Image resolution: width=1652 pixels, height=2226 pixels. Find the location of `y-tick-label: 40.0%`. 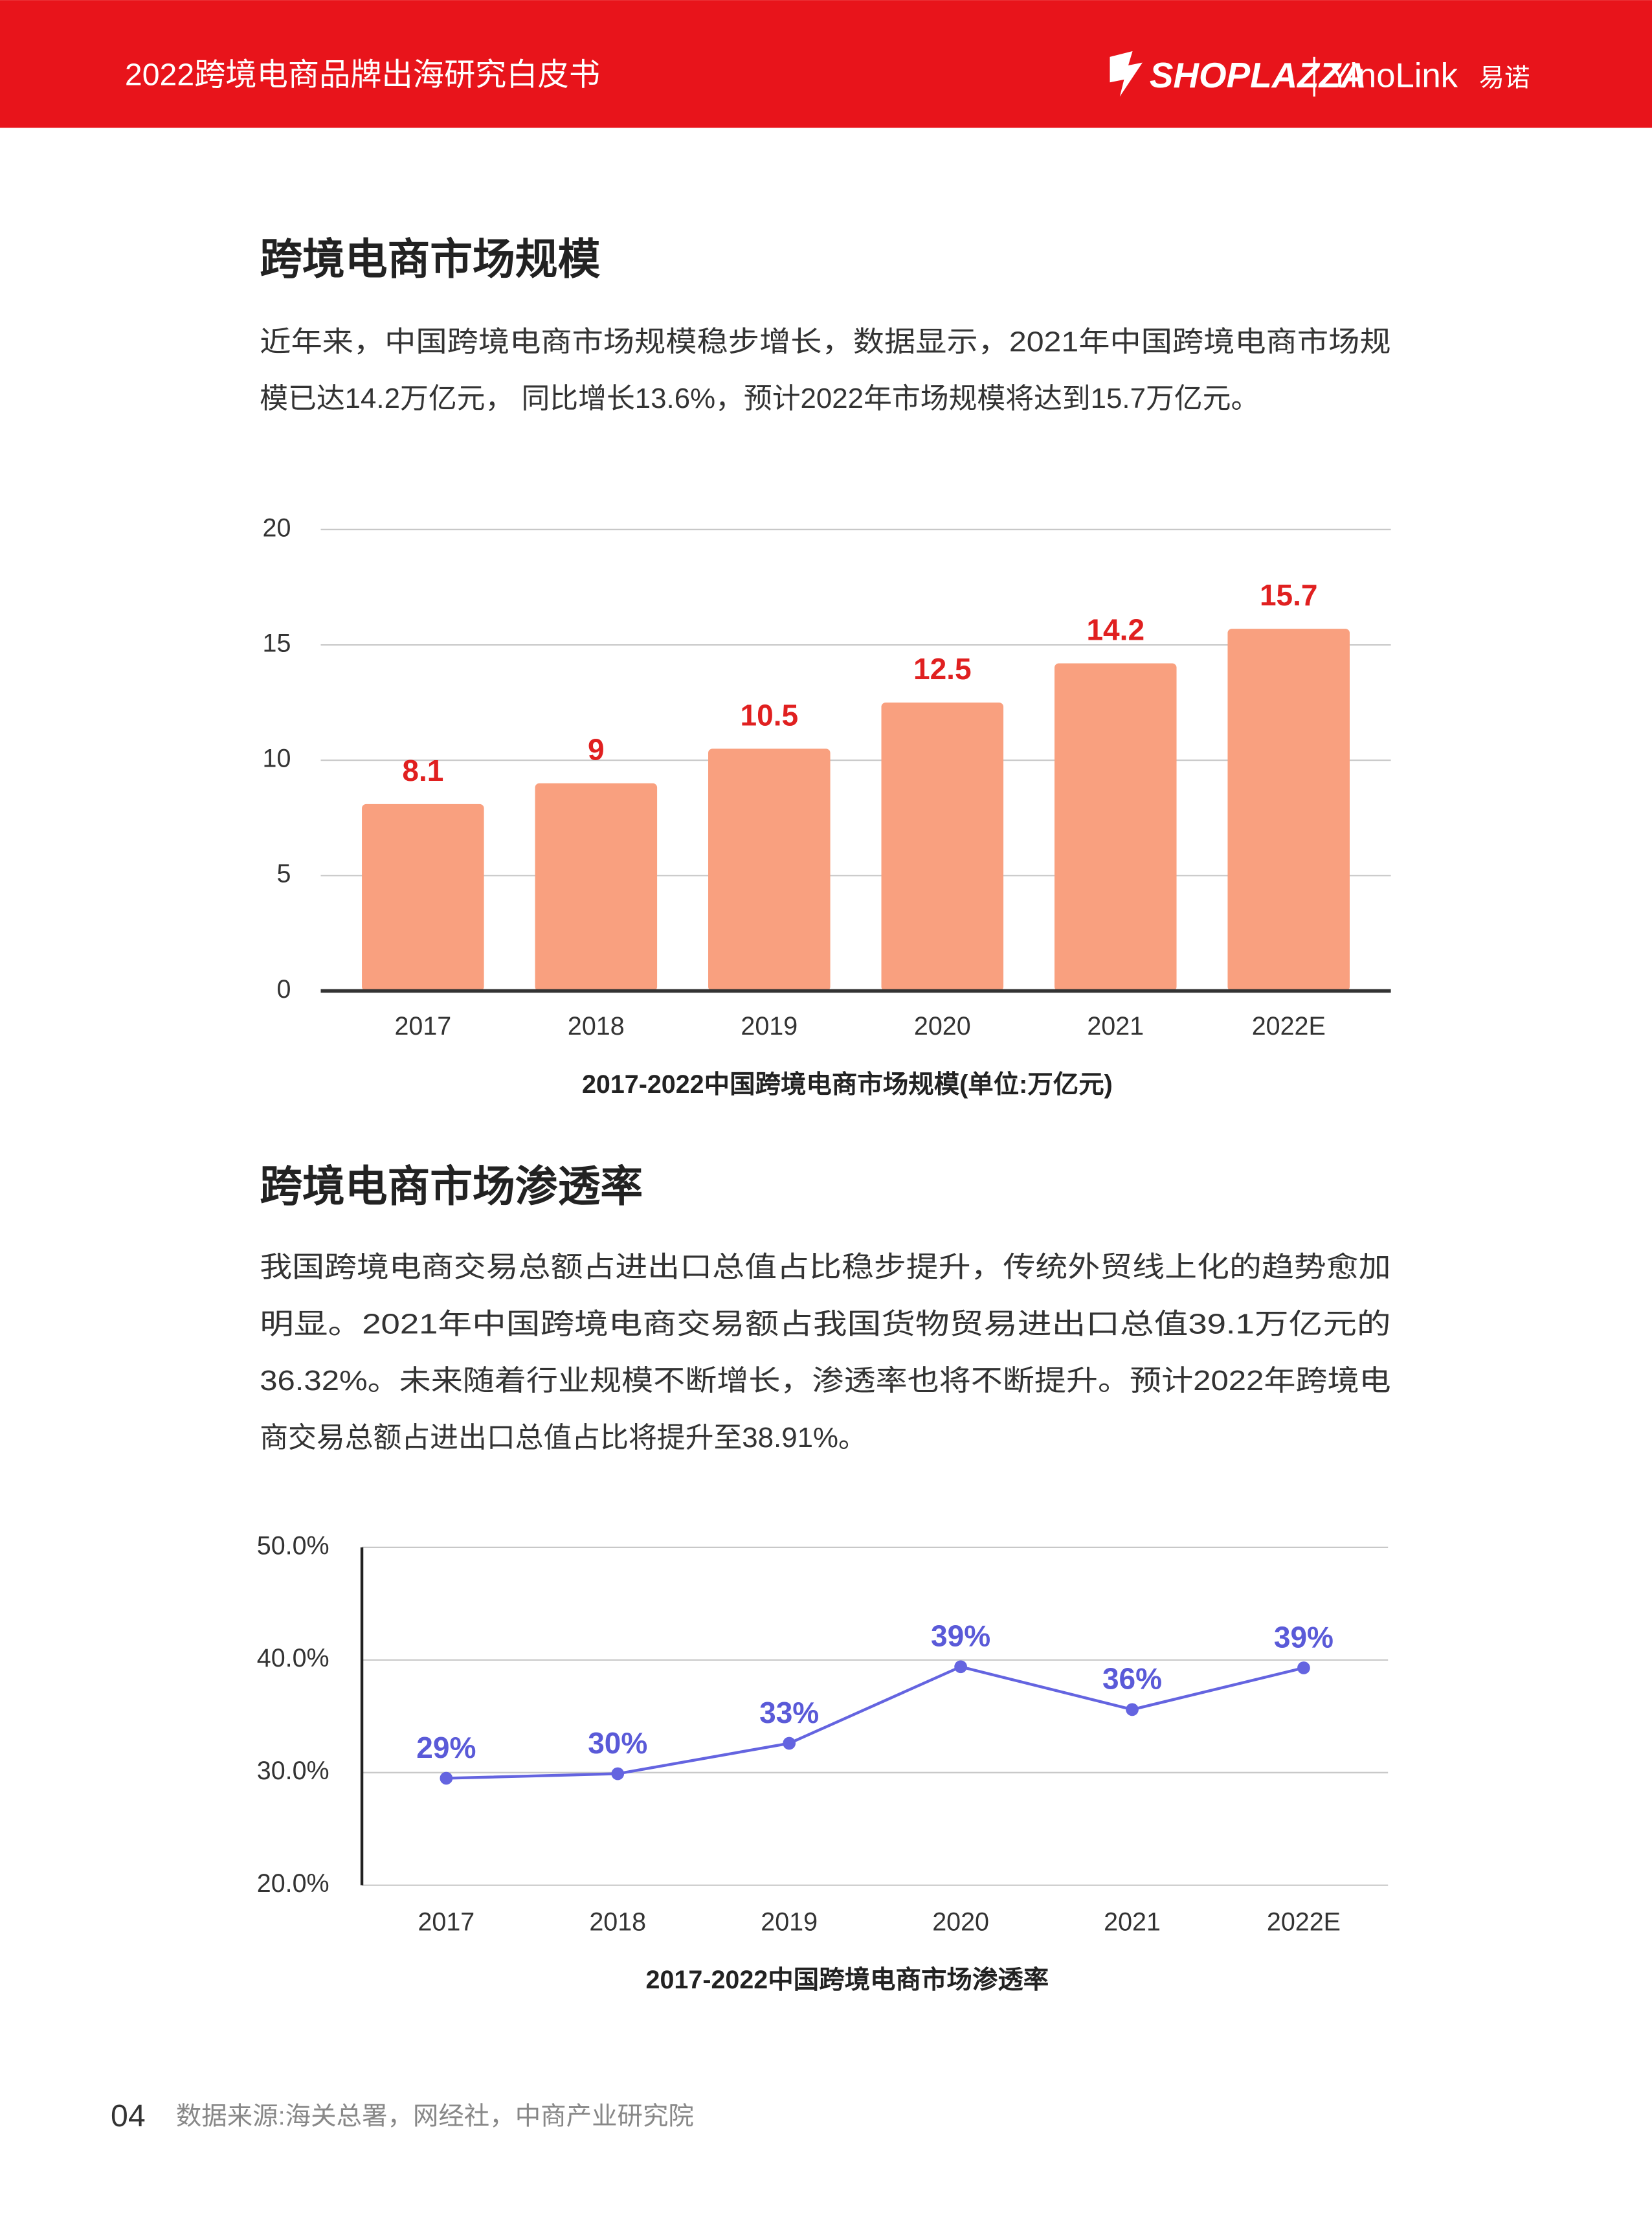

y-tick-label: 40.0% is located at coordinates (293, 1658).